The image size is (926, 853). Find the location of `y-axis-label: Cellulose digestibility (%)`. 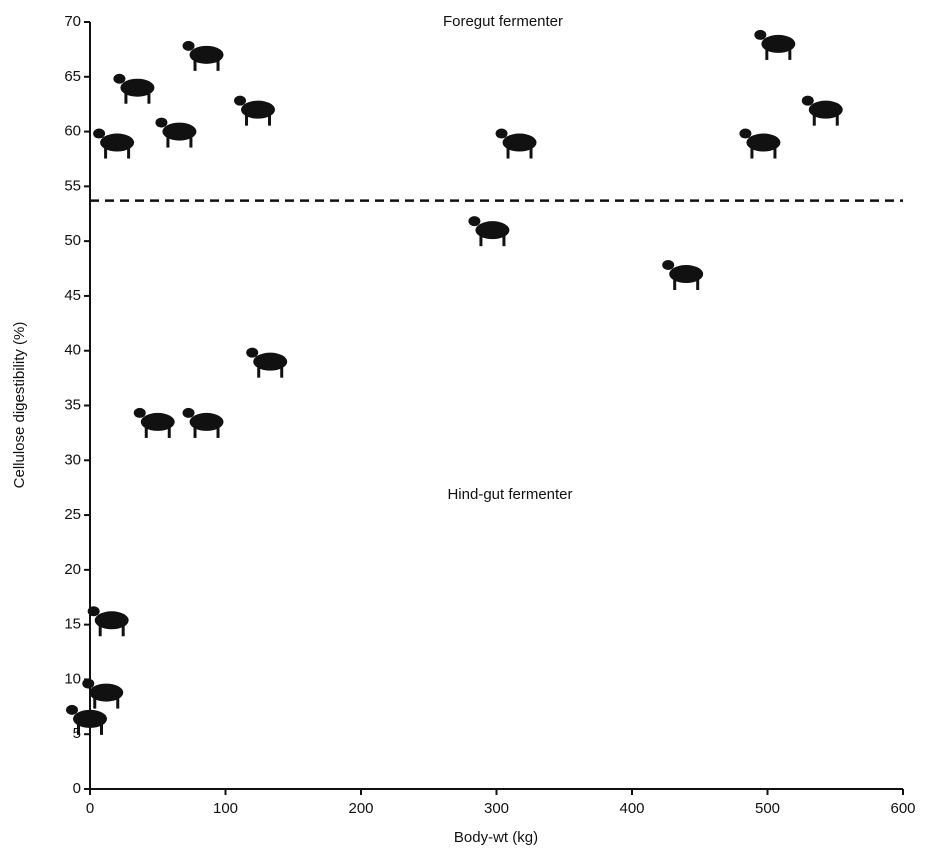

y-axis-label: Cellulose digestibility (%) is located at coordinates (19, 405).